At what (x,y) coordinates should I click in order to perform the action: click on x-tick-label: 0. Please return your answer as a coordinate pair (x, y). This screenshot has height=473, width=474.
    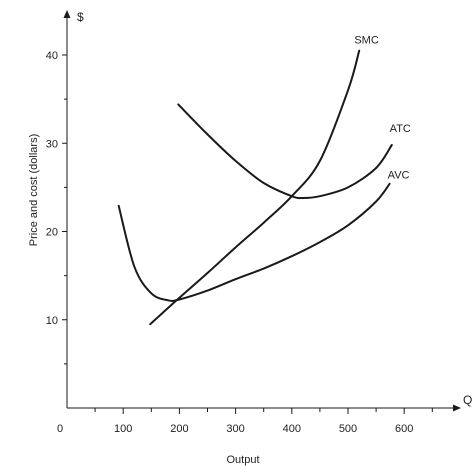
    Looking at the image, I should click on (60, 429).